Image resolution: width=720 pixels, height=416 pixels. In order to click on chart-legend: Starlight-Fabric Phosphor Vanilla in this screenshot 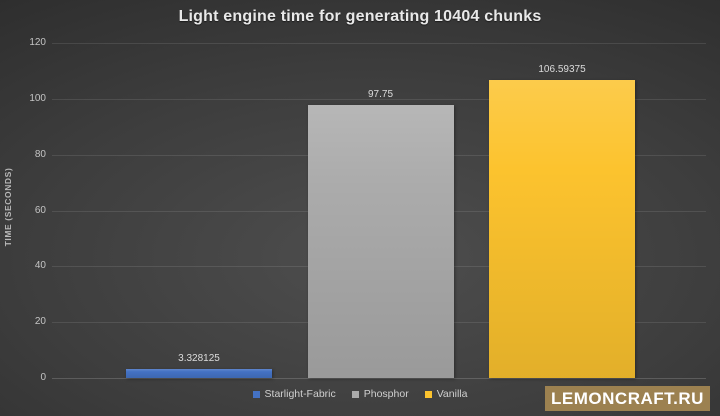, I will do `click(360, 394)`.